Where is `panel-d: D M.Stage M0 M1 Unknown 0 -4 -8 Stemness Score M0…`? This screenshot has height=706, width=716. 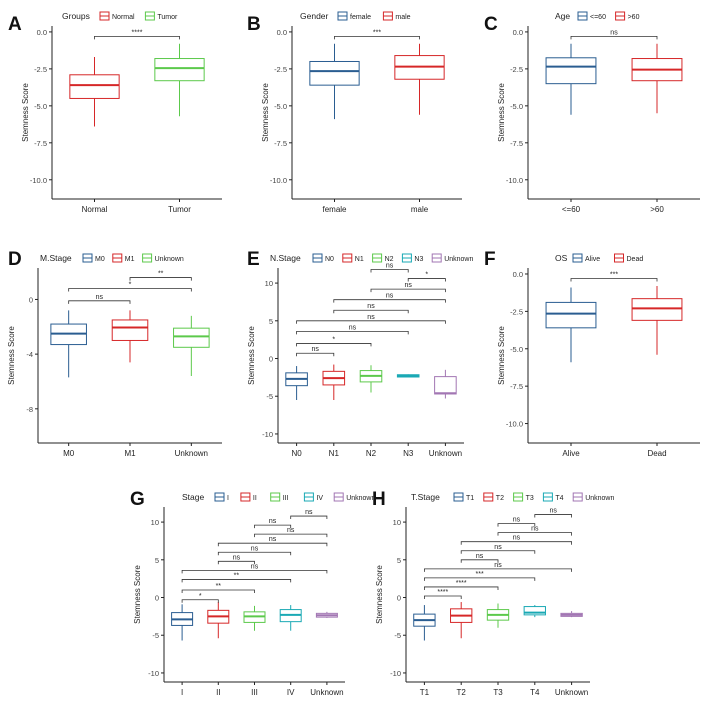
panel-d: D M.Stage M0 M1 Unknown 0 -4 -8 Stemness Score M0… is located at coordinates (114, 353).